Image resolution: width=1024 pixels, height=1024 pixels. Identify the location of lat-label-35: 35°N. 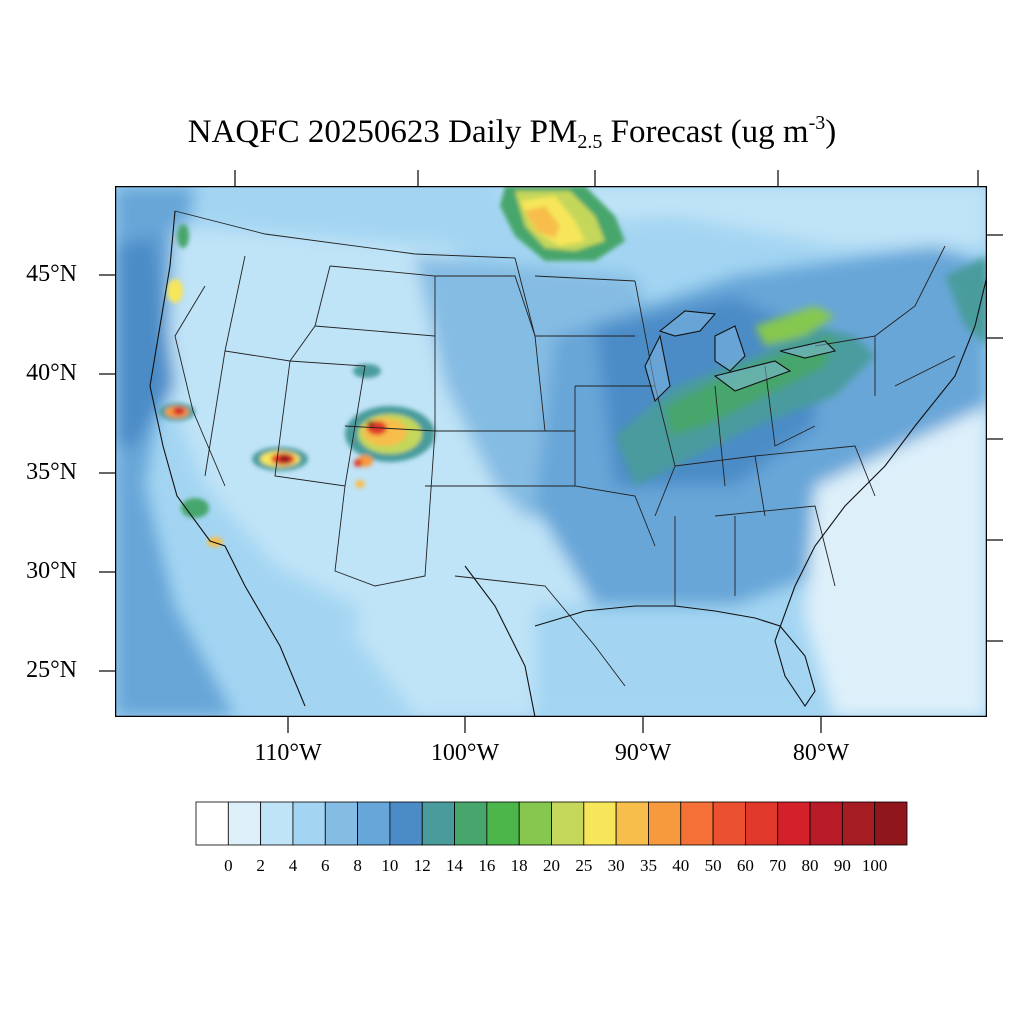
(51, 472).